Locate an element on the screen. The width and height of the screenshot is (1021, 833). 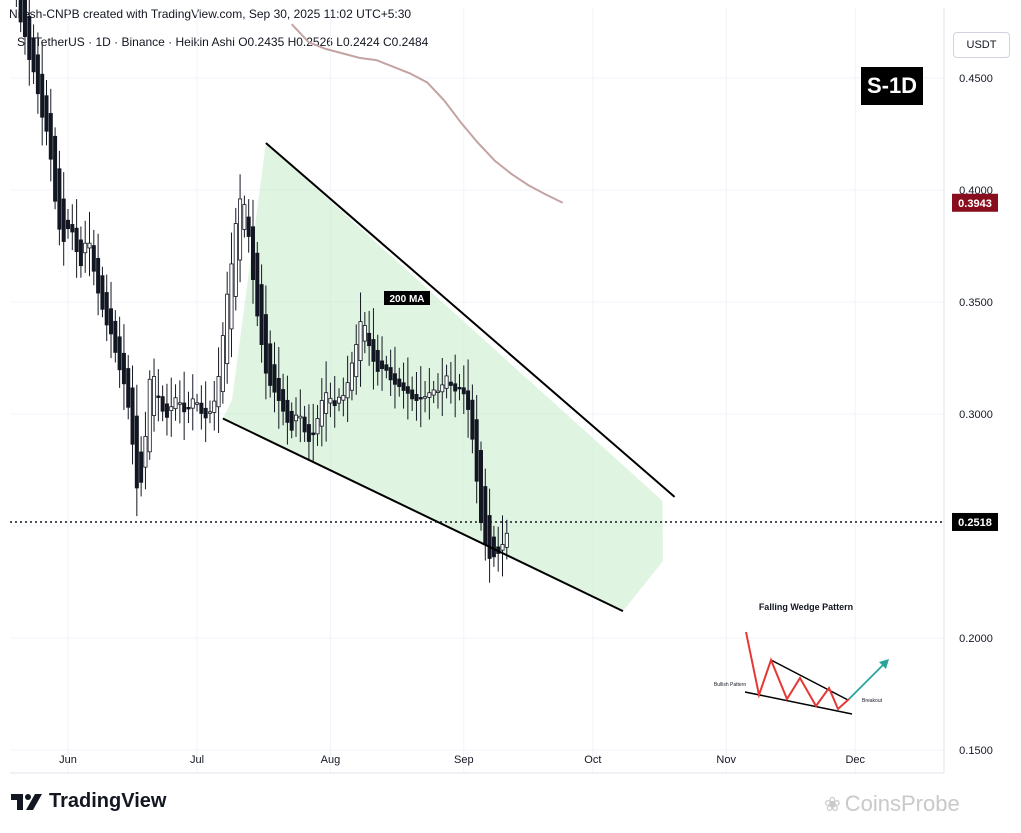
inset-upper-line is located at coordinates (809, 680).